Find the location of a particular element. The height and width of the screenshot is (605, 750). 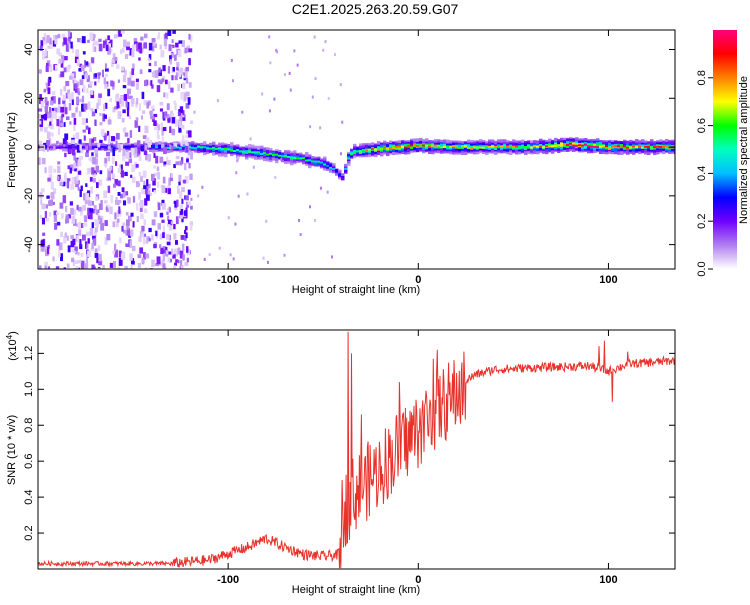

snr-ytick-label: 0.6 is located at coordinates (29, 461).